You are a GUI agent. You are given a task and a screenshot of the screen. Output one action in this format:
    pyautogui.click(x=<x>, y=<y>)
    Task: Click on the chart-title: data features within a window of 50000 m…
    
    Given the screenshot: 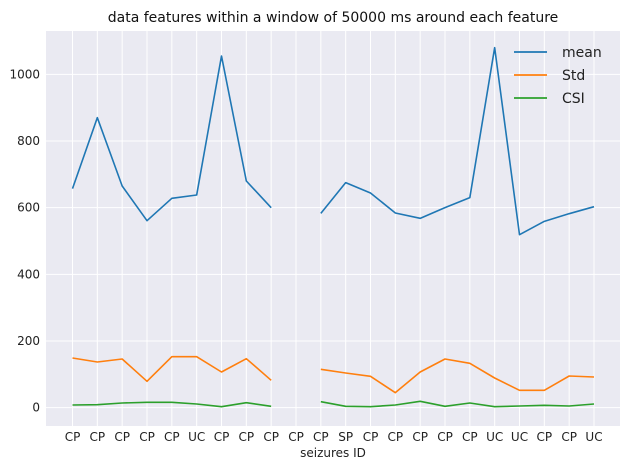 What is the action you would take?
    pyautogui.click(x=333, y=18)
    